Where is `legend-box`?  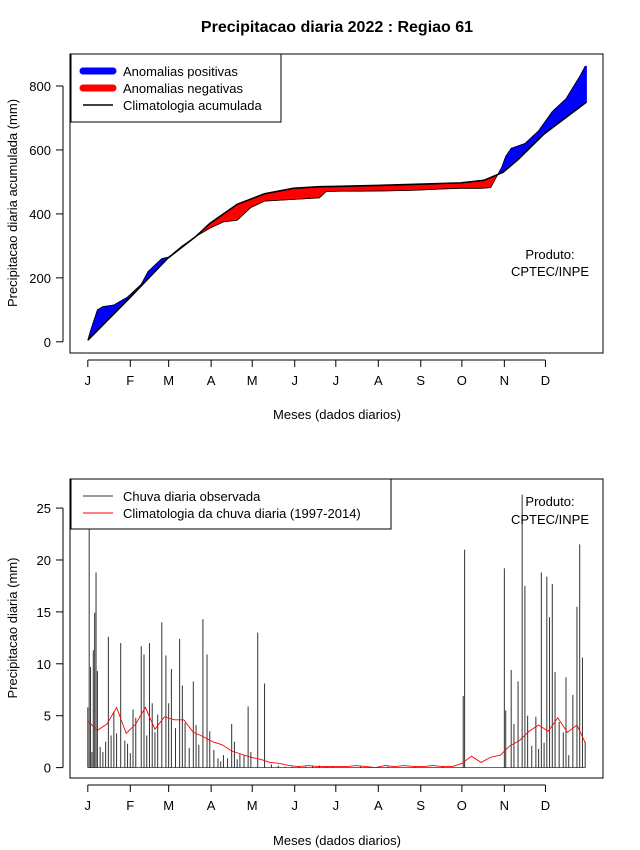
legend-box is located at coordinates (231, 504).